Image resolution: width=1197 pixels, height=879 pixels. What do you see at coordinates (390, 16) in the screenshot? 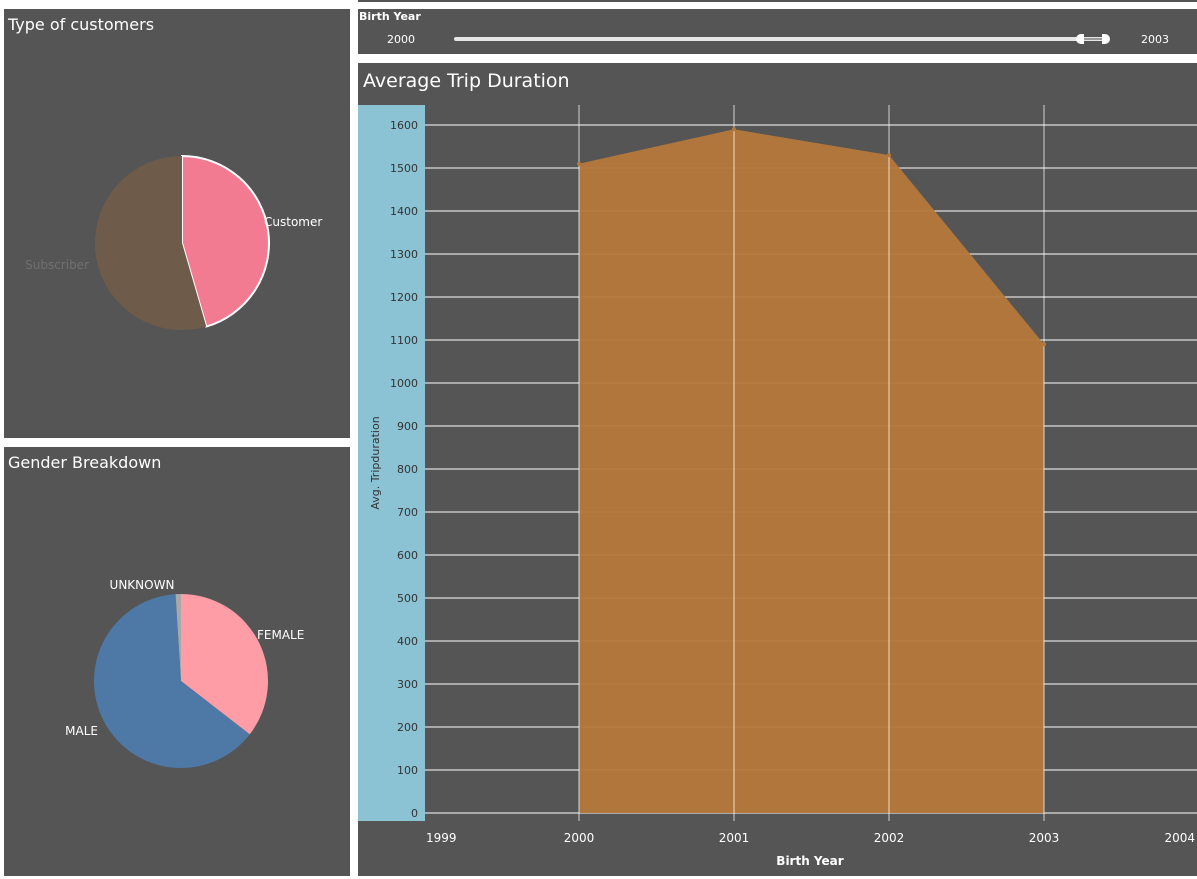
I see `filter-title: Birth Year` at bounding box center [390, 16].